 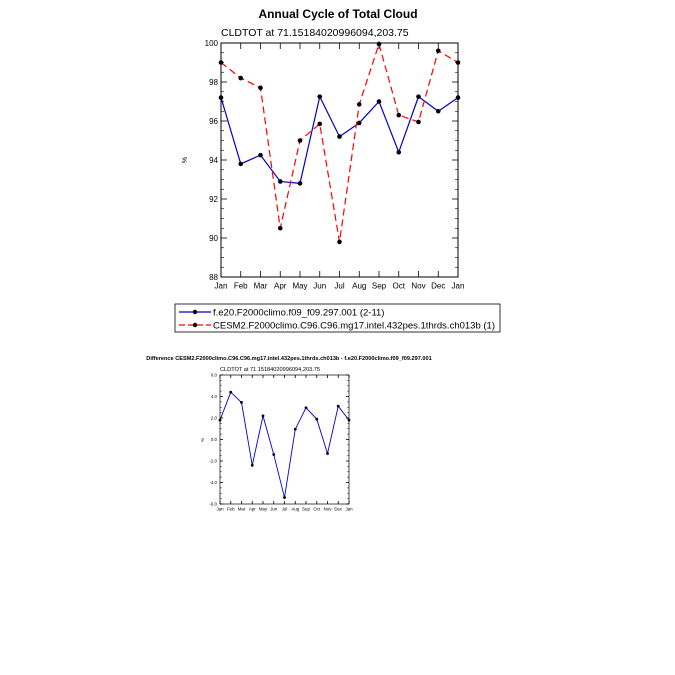 I want to click on main-x-tick-label-7: Aug, so click(x=359, y=286).